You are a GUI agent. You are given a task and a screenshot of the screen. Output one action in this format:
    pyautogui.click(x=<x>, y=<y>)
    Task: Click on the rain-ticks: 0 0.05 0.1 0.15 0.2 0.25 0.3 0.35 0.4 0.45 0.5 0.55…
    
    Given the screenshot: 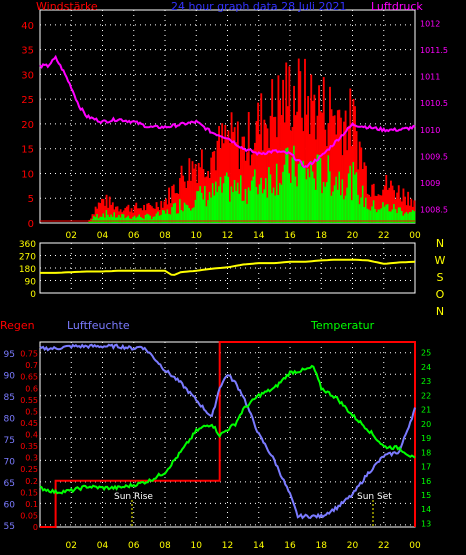 What is the action you would take?
    pyautogui.click(x=29, y=441)
    